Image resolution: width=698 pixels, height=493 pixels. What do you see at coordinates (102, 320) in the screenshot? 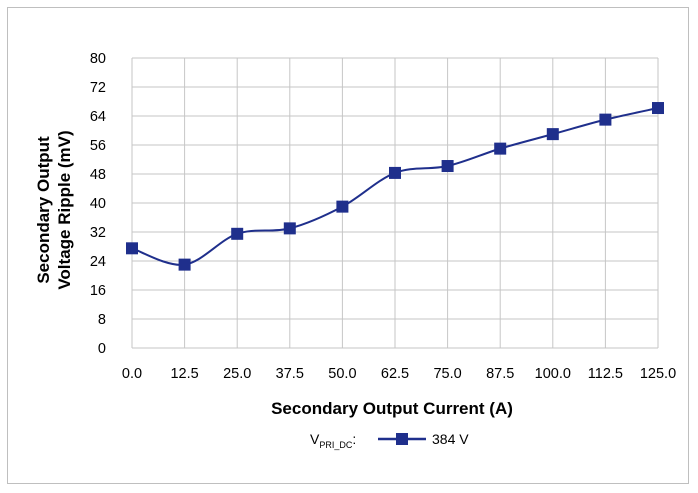
I see `y-tick-label-1: 8` at bounding box center [102, 320].